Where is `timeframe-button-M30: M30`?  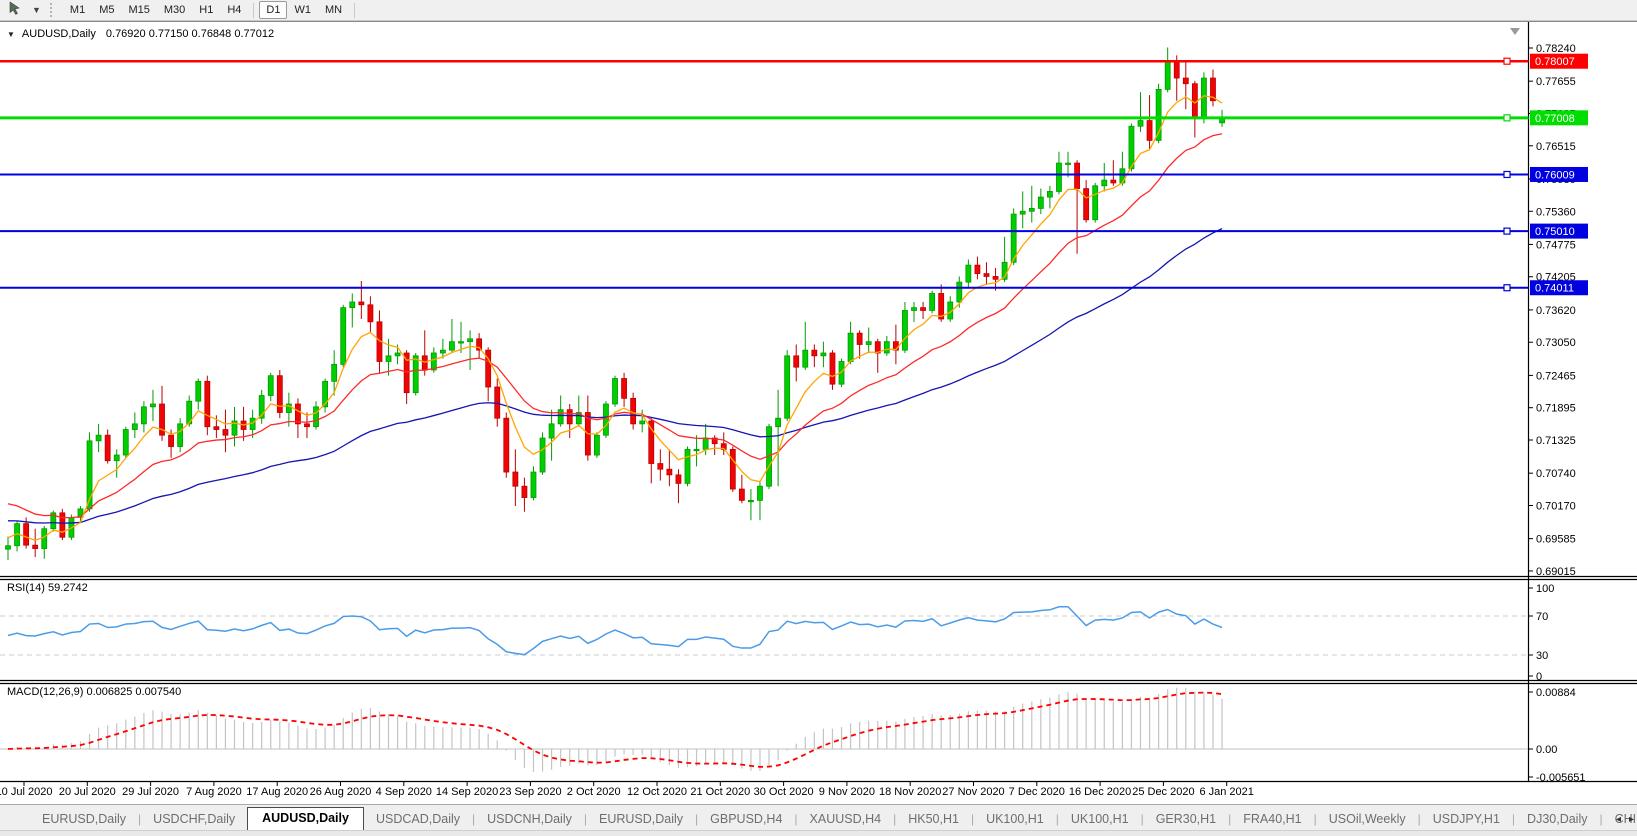 timeframe-button-M30: M30 is located at coordinates (174, 10).